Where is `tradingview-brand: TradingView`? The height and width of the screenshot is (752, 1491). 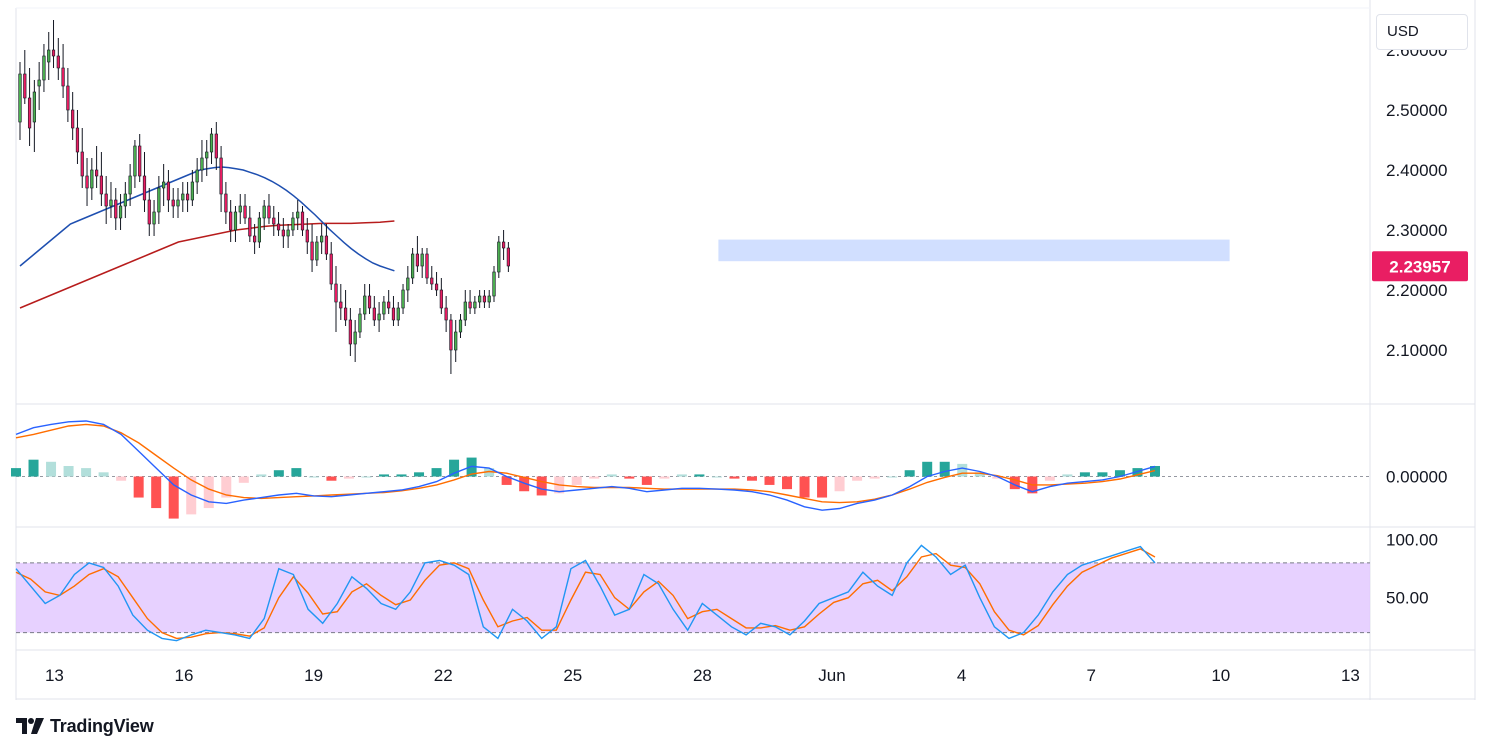 tradingview-brand: TradingView is located at coordinates (85, 726).